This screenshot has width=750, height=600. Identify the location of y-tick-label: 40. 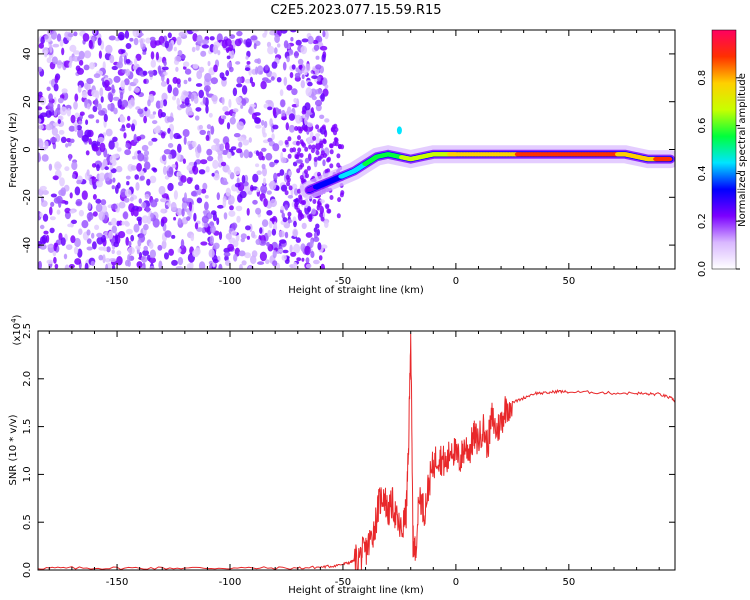
(27, 54).